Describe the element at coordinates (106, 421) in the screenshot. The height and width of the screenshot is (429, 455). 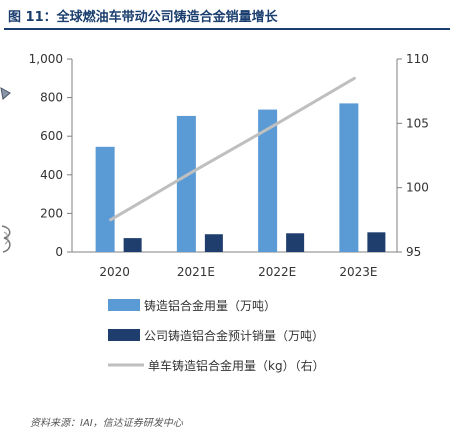
I see `source-note: 资料来源：IAI，信达证券研发中心` at that location.